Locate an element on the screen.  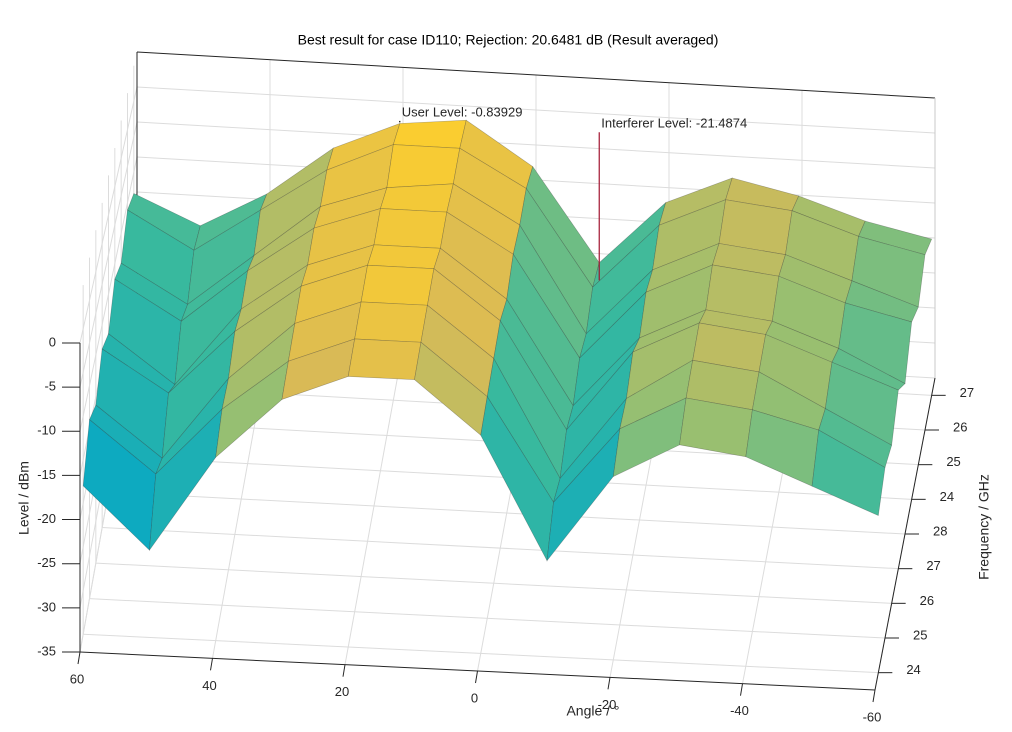
box-edge is located at coordinates (536, 75).